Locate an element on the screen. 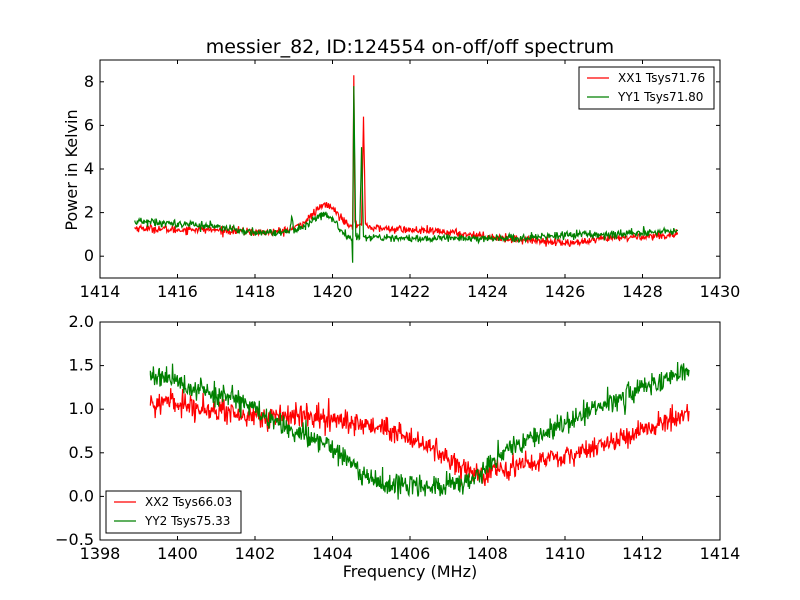 The height and width of the screenshot is (600, 800). x-tick-label: 1422 is located at coordinates (410, 291).